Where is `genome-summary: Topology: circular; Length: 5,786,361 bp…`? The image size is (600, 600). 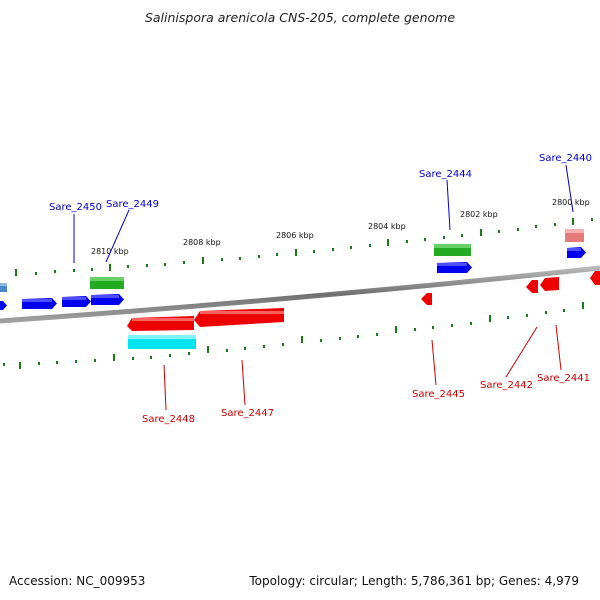 genome-summary: Topology: circular; Length: 5,786,361 bp… is located at coordinates (414, 581).